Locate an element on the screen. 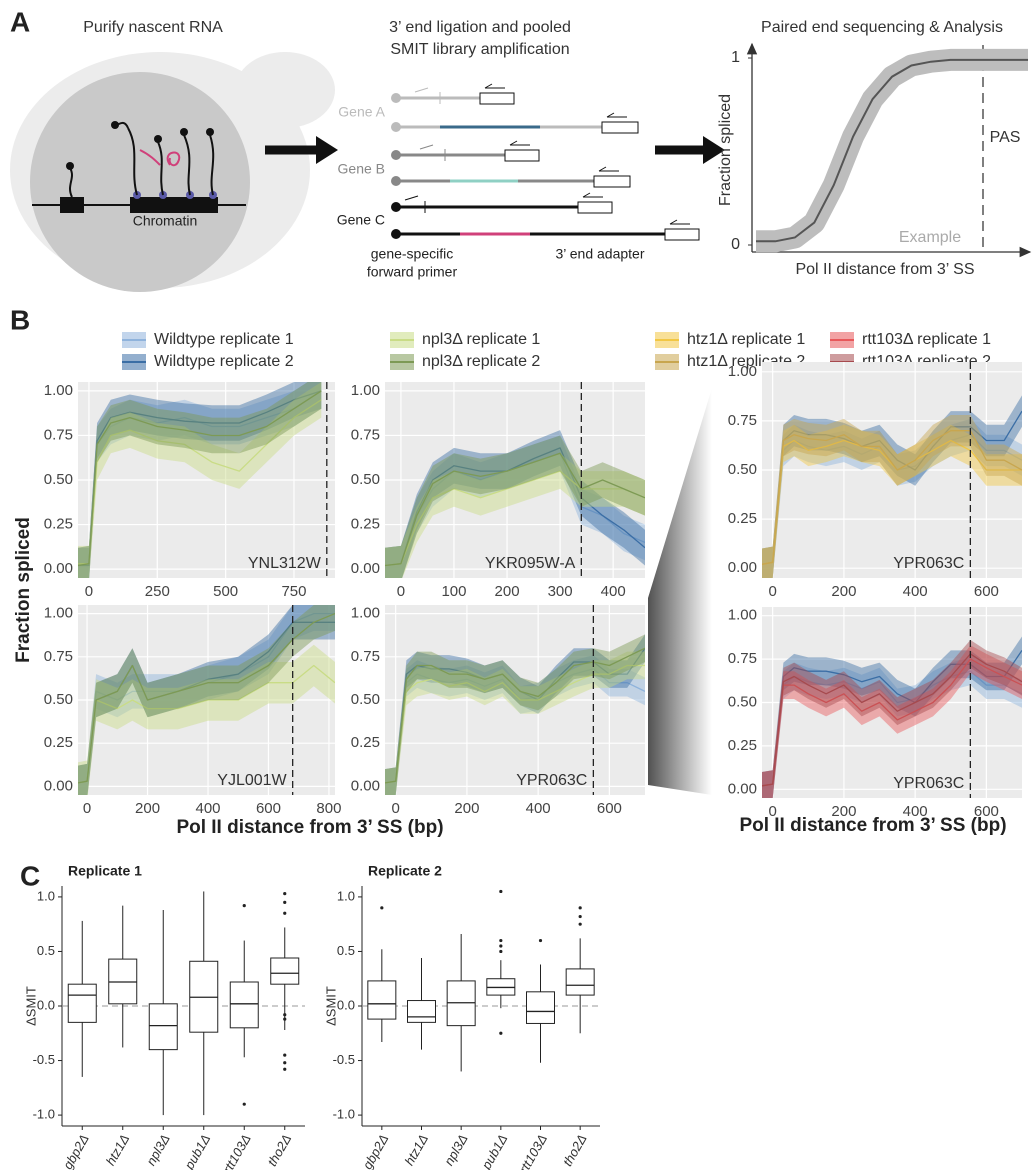 The height and width of the screenshot is (1170, 1034). y-tick-label: 0.0 is located at coordinates (346, 1004).